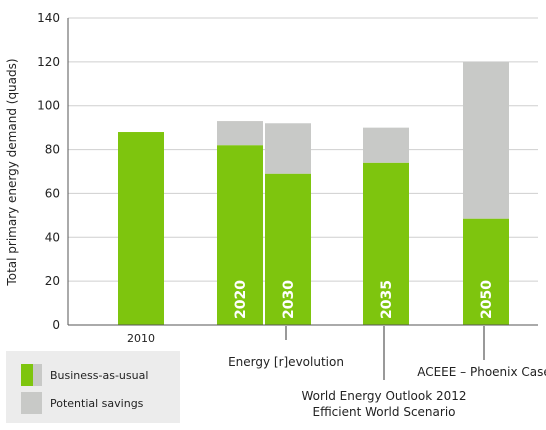 The width and height of the screenshot is (546, 430). I want to click on annotation-text: ACEEE – Phoenix Case, so click(481, 372).